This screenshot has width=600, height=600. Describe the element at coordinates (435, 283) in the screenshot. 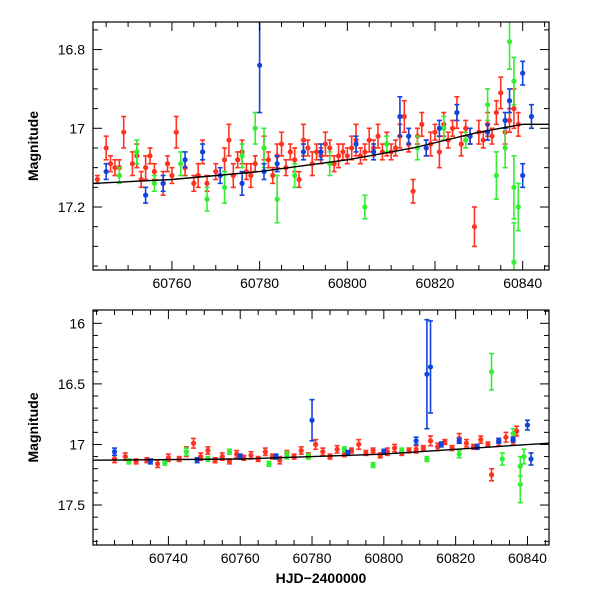

I see `x-tick-label: 60820` at that location.